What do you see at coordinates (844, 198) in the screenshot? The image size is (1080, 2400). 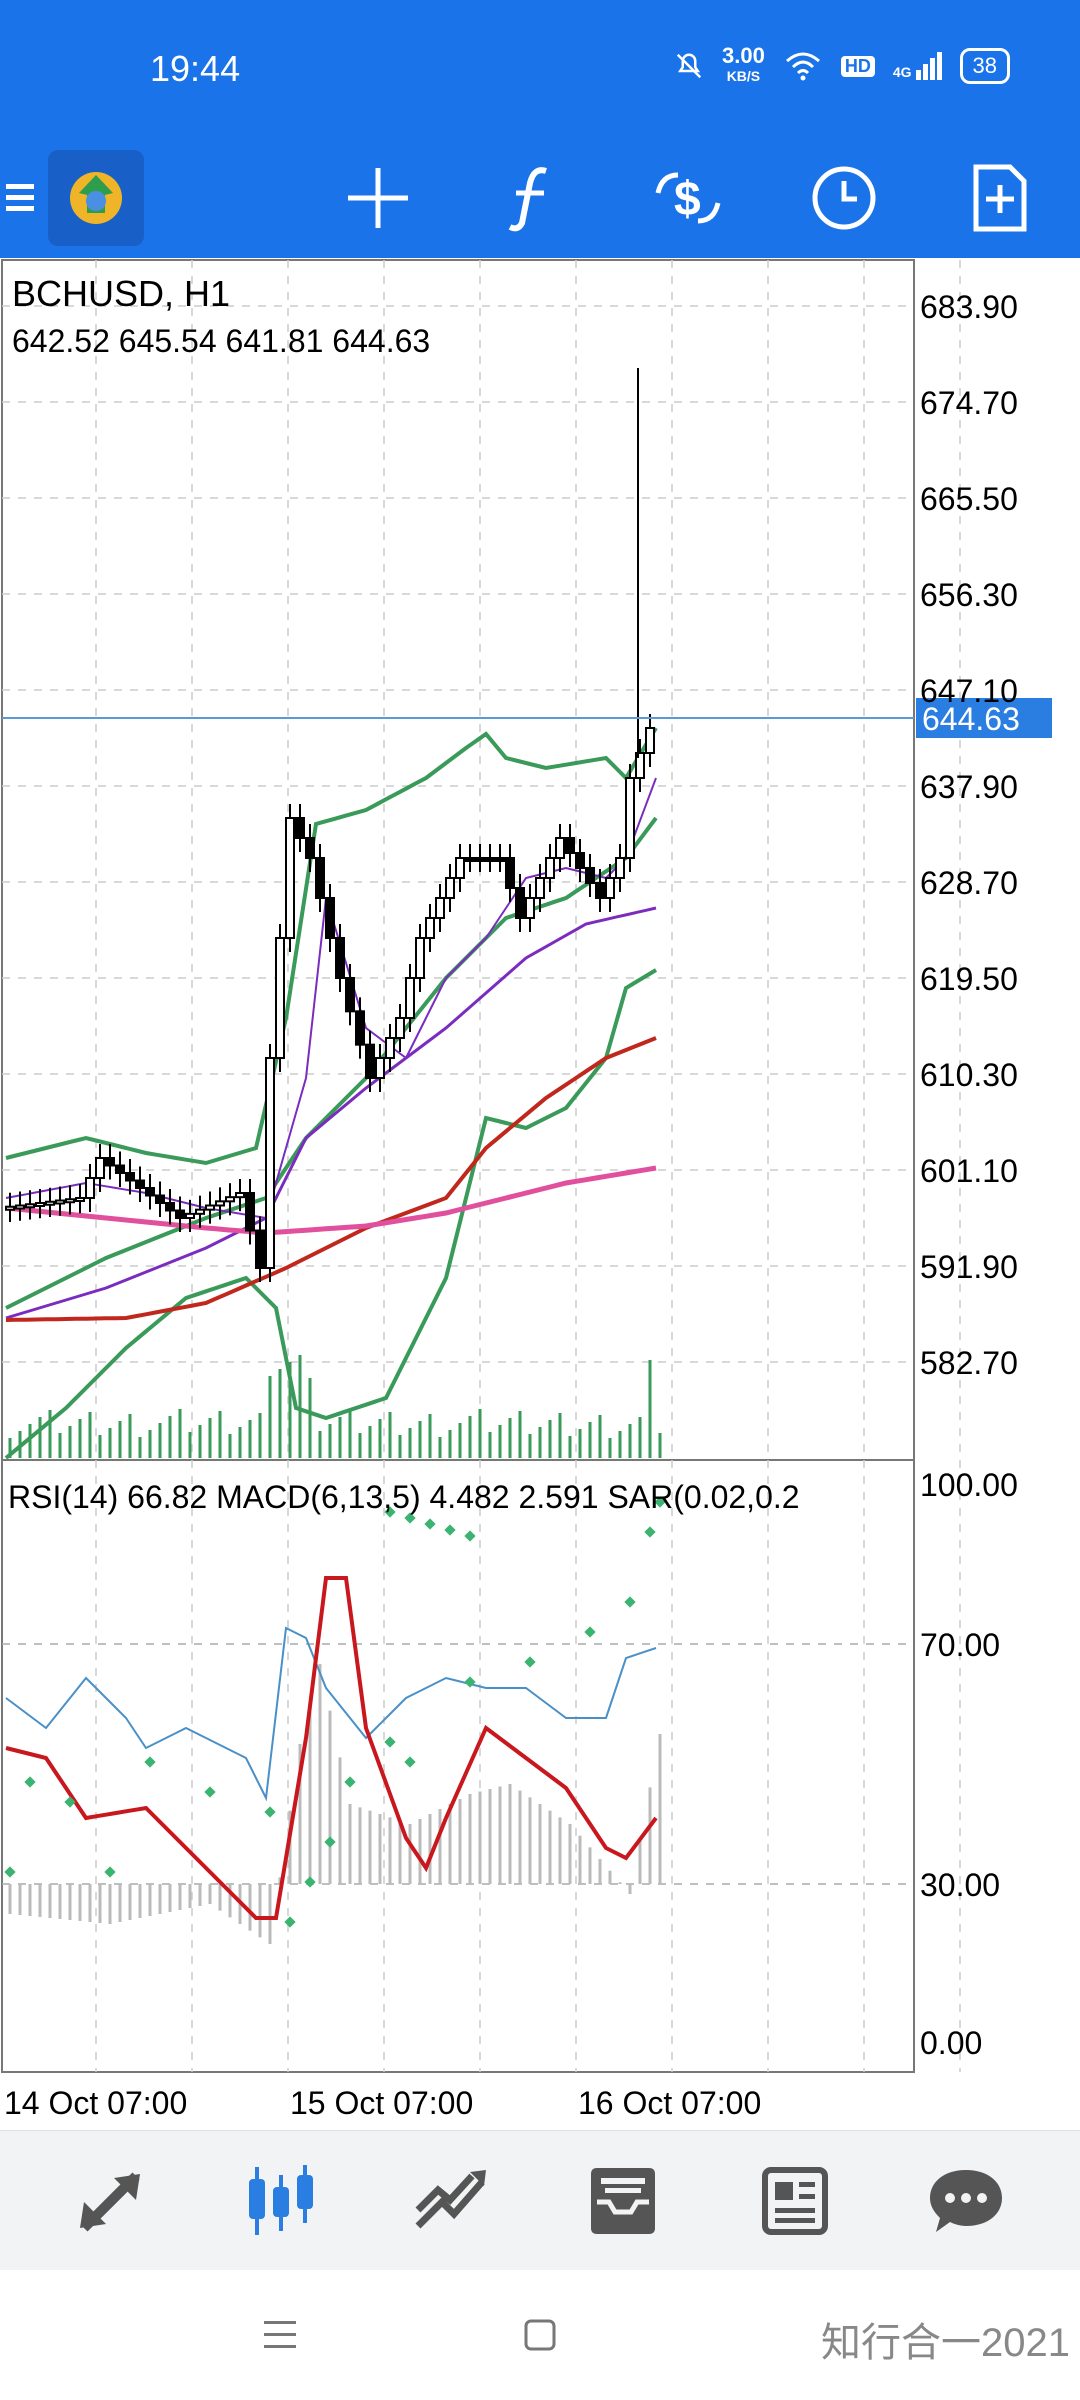 I see `timeframe-clock-icon` at bounding box center [844, 198].